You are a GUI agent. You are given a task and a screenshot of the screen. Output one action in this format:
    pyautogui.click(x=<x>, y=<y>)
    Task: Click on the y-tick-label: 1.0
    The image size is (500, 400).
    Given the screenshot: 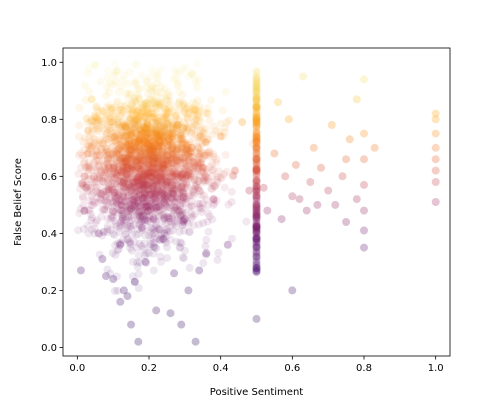 What is the action you would take?
    pyautogui.click(x=49, y=63)
    